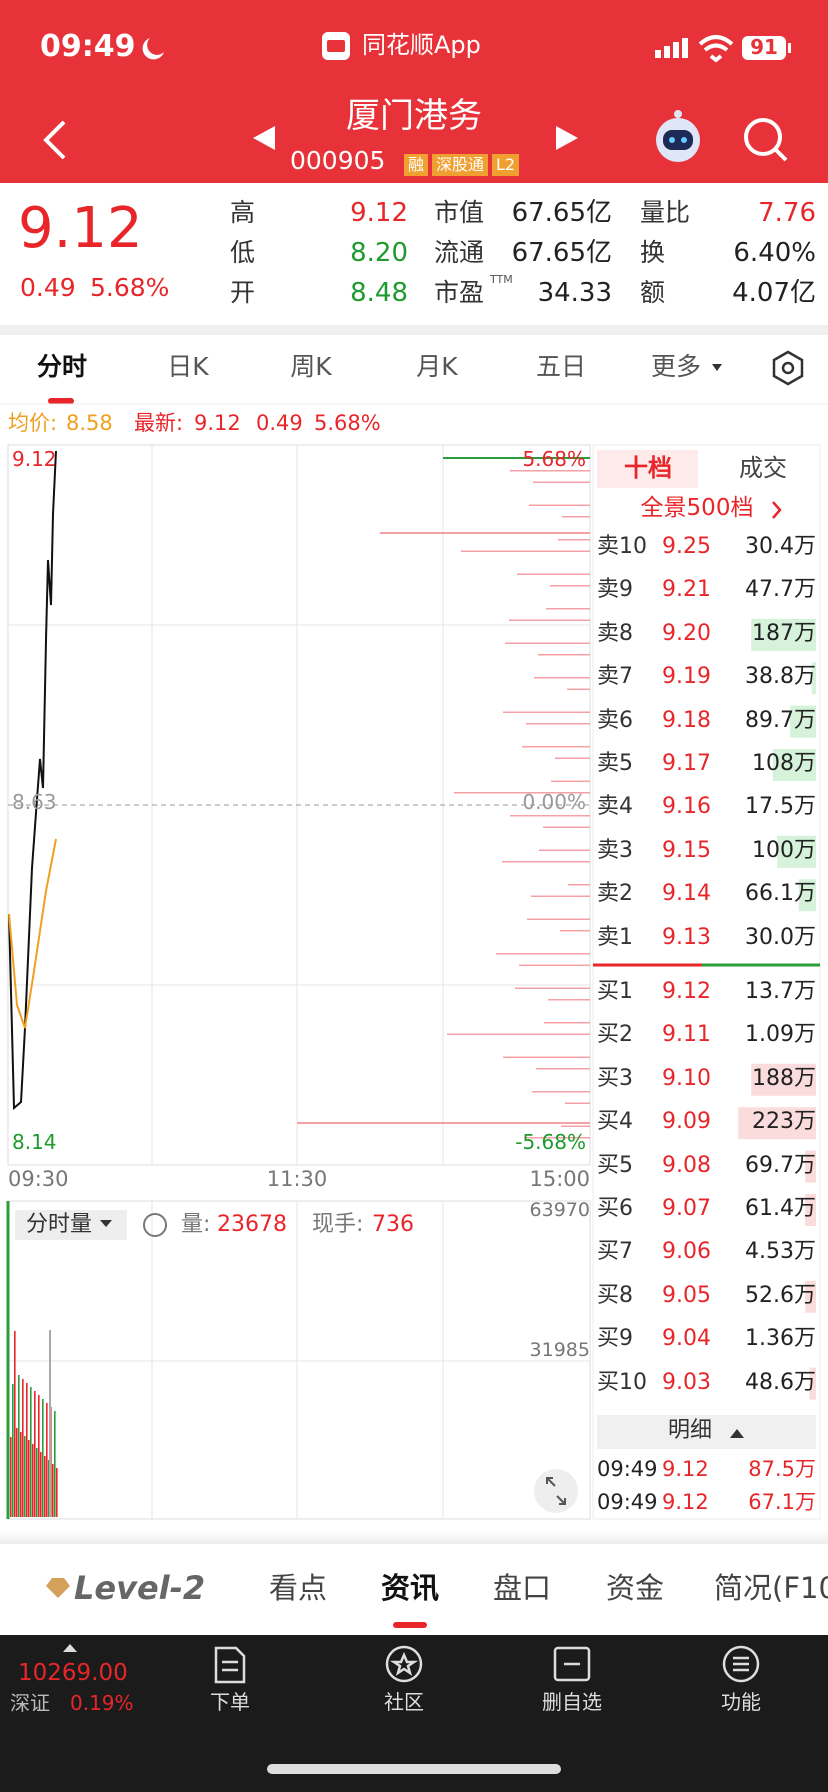  Describe the element at coordinates (763, 467) in the screenshot. I see `book-tab: 成交` at that location.